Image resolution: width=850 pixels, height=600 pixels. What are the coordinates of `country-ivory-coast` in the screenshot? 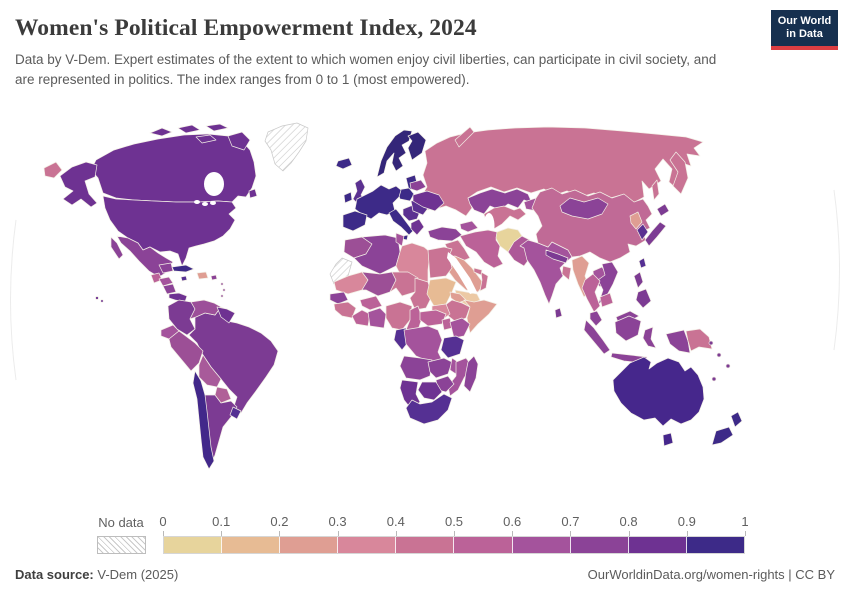 It's located at (361, 318).